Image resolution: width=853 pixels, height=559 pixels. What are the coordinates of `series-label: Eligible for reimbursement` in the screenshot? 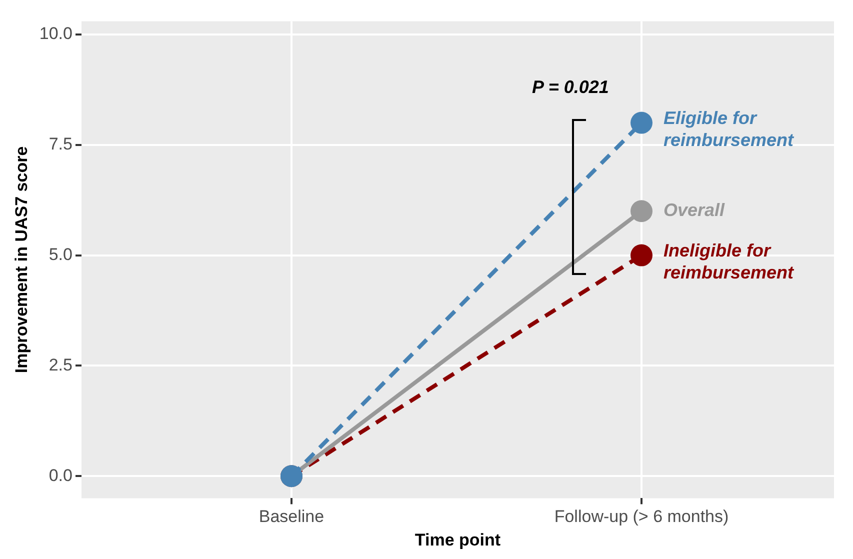 It's located at (729, 129).